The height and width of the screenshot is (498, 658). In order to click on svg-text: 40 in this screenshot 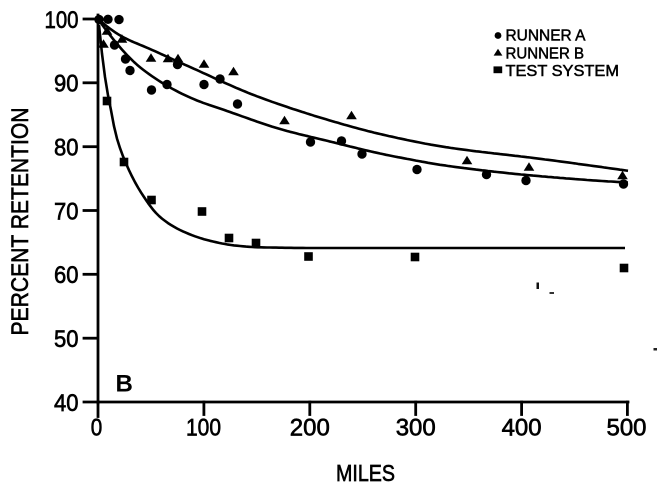, I will do `click(66, 403)`.